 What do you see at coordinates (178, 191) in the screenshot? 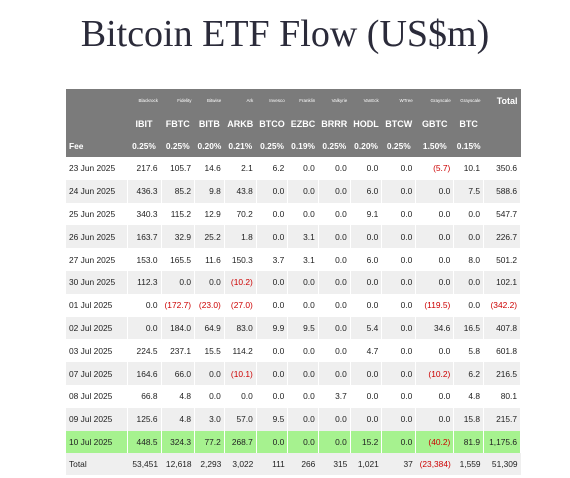
I see `flow-cell: 85.2` at bounding box center [178, 191].